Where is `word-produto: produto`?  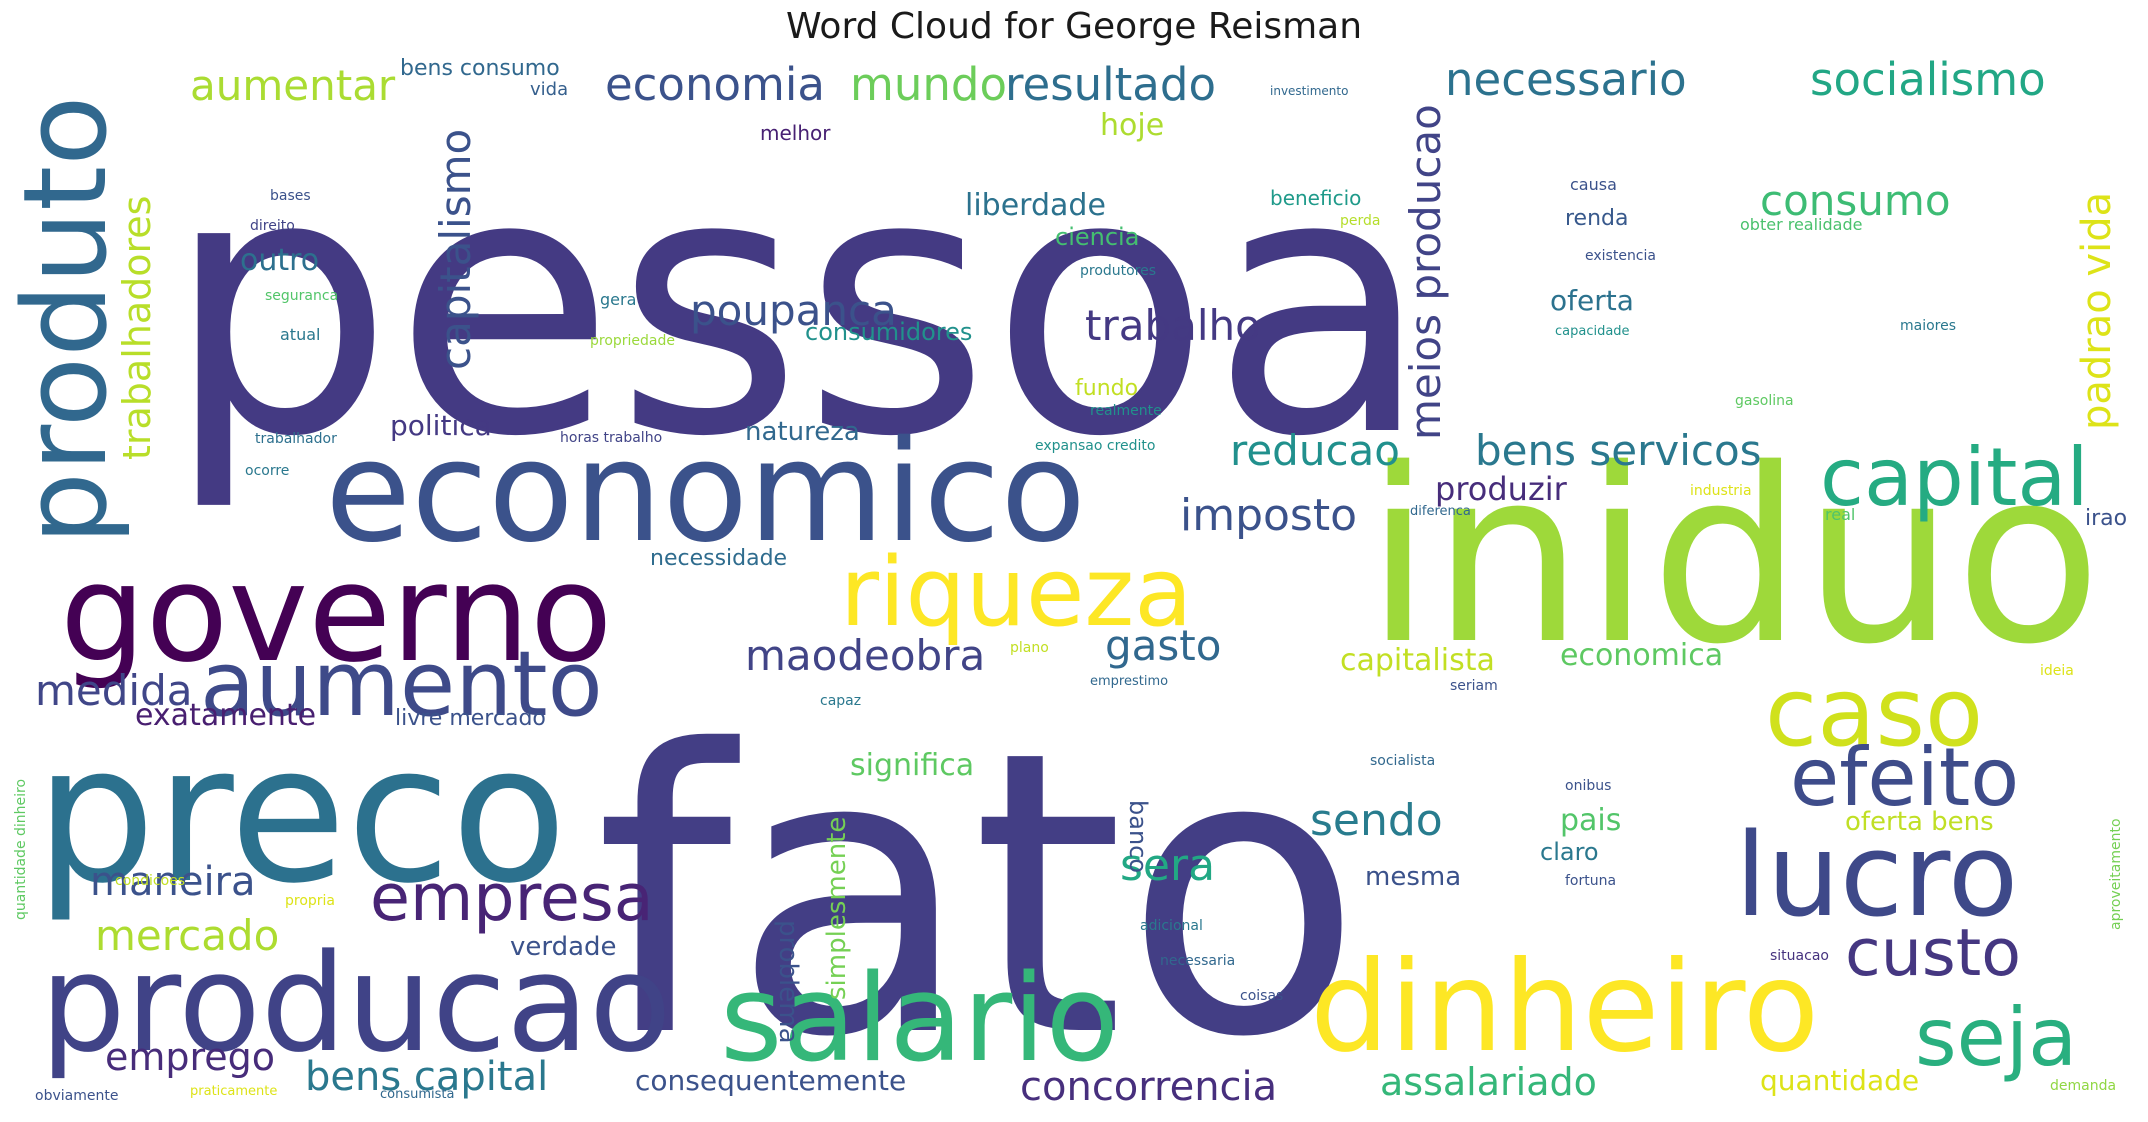
word-produto: produto is located at coordinates (66, 320).